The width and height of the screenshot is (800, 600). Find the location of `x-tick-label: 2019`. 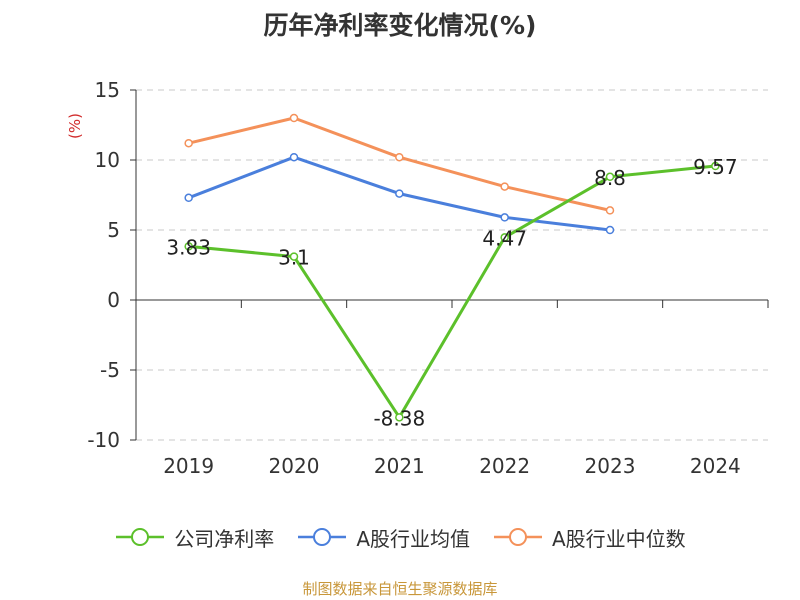

x-tick-label: 2019 is located at coordinates (188, 466).